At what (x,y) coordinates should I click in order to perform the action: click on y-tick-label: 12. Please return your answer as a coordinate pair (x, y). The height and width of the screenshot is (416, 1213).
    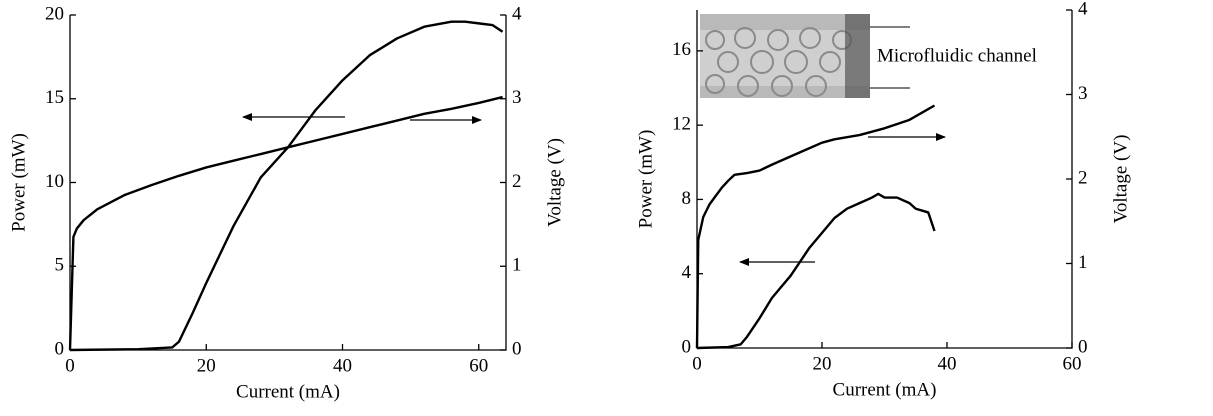
    Looking at the image, I should click on (681, 124).